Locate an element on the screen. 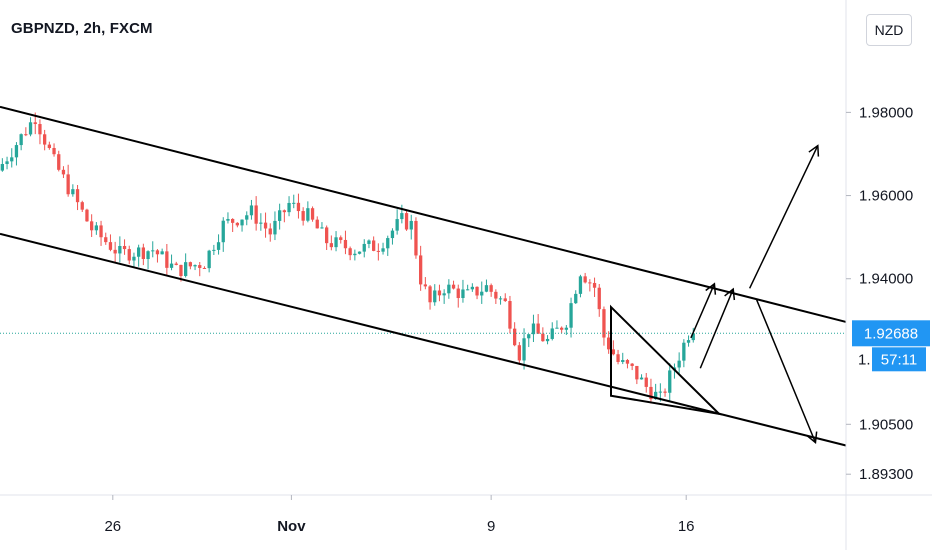 This screenshot has width=932, height=555. last-price-badge is located at coordinates (891, 333).